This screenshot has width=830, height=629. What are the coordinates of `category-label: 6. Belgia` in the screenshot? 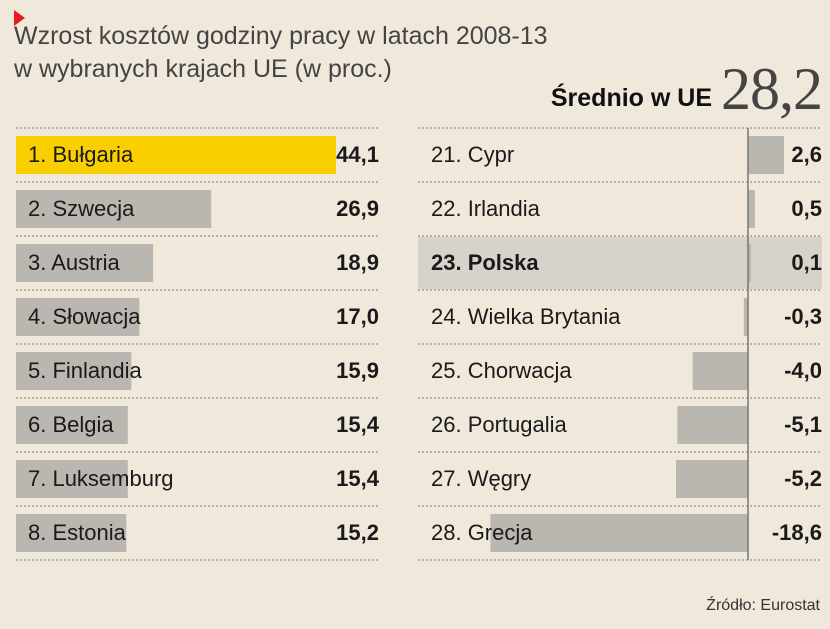 It's located at (71, 424).